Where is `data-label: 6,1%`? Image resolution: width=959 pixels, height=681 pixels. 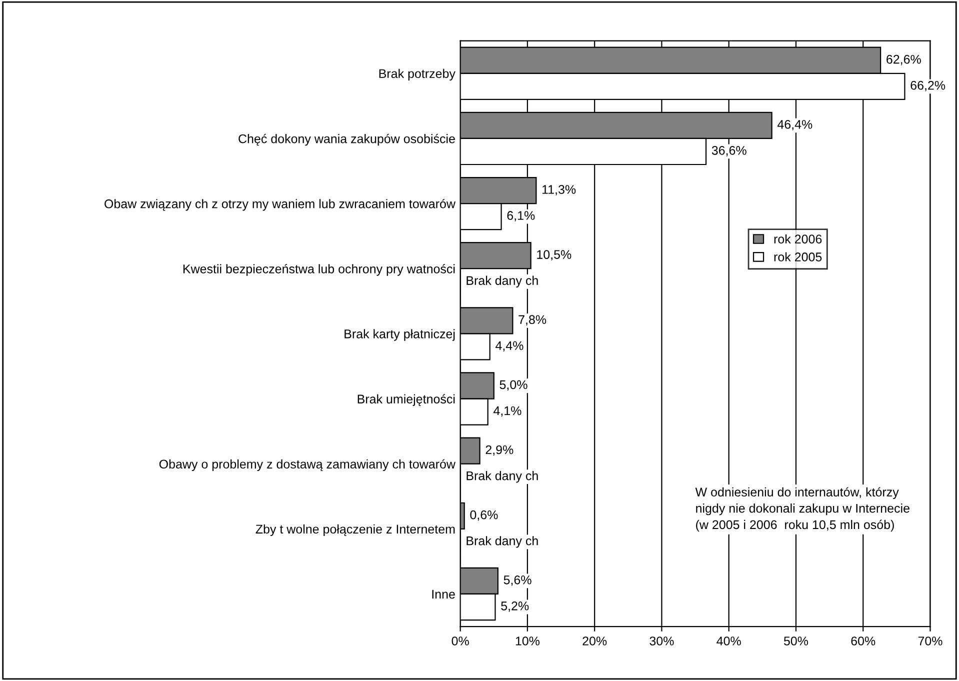
data-label: 6,1% is located at coordinates (521, 216).